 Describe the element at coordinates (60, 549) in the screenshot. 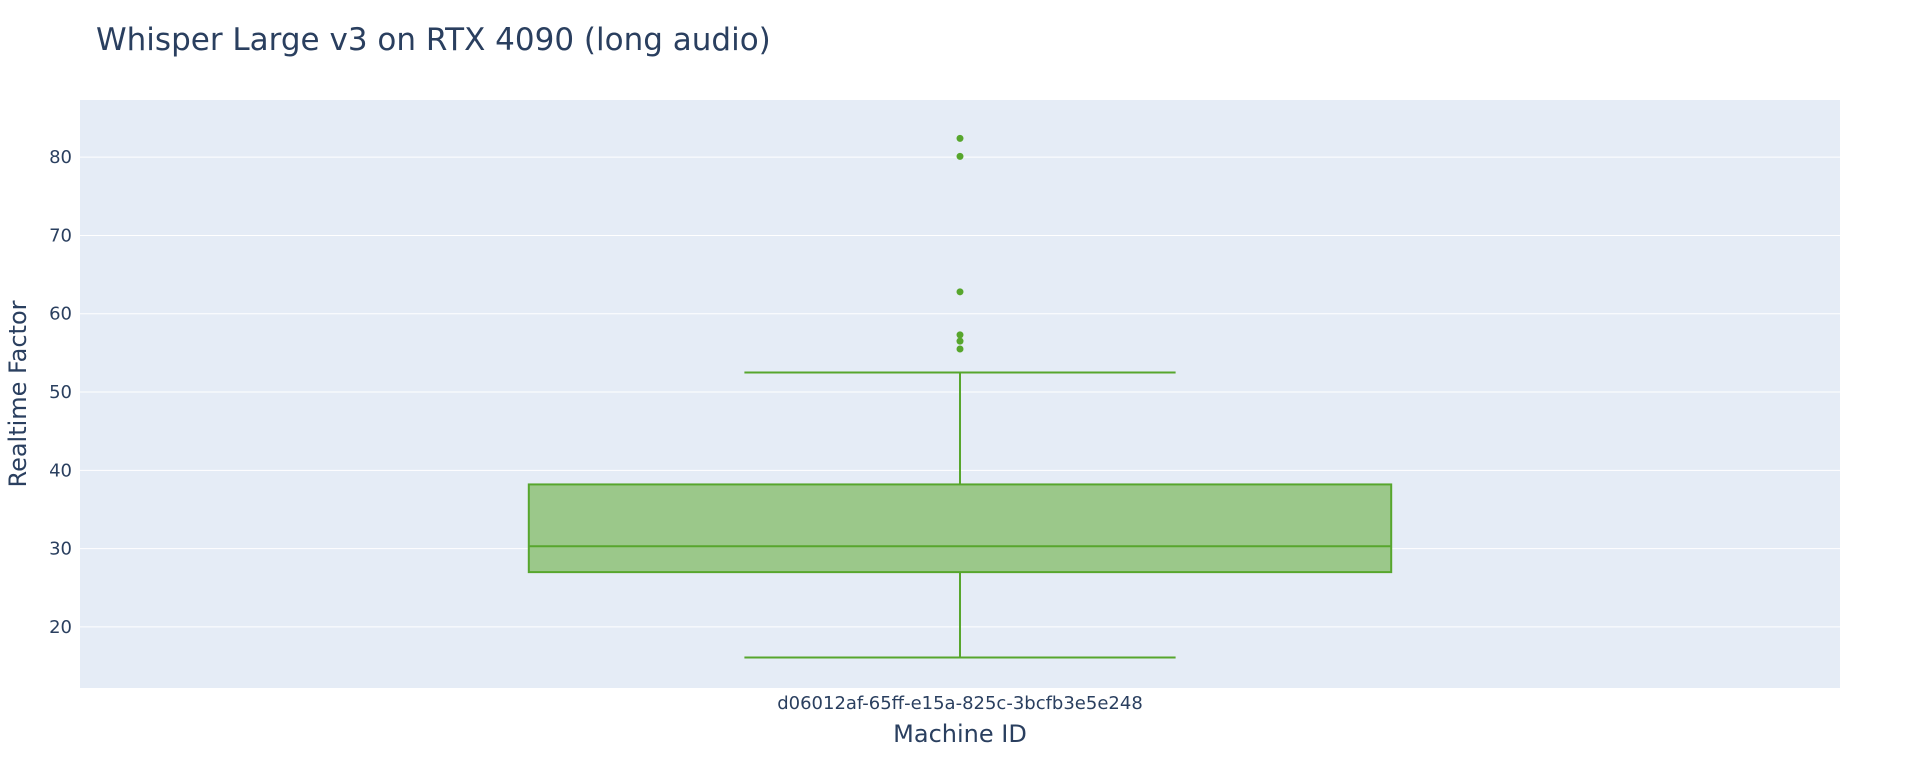

I see `y-tick-label: 30` at that location.